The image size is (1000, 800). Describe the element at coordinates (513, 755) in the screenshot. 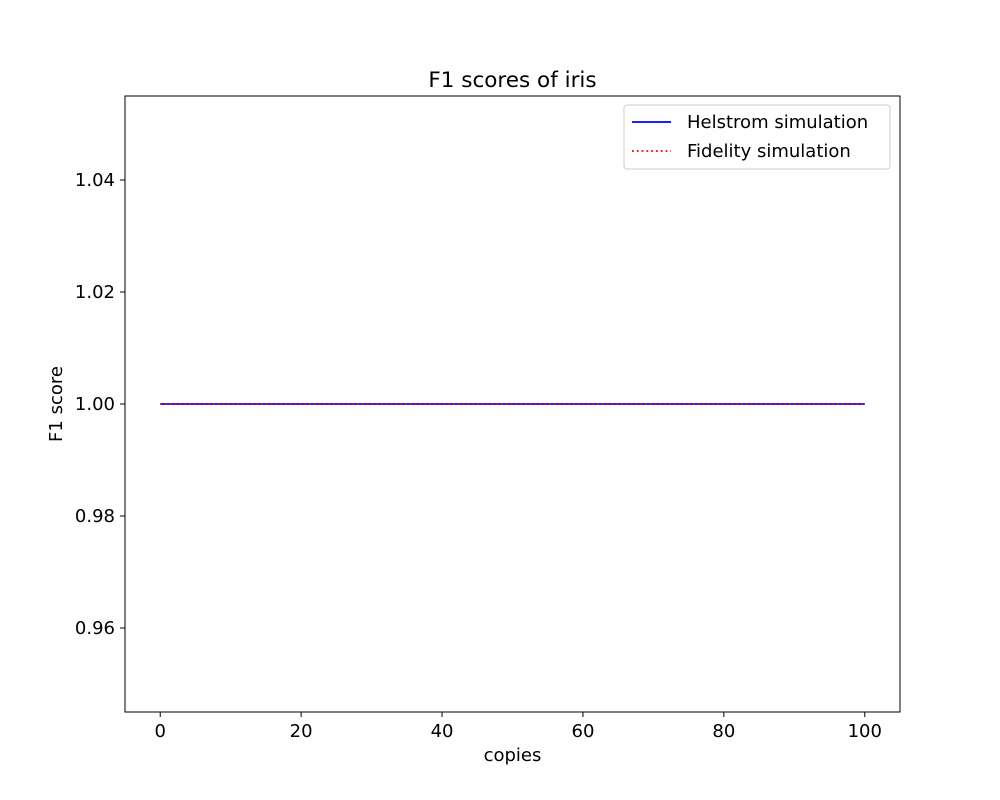

I see `x-axis-title: copies` at that location.